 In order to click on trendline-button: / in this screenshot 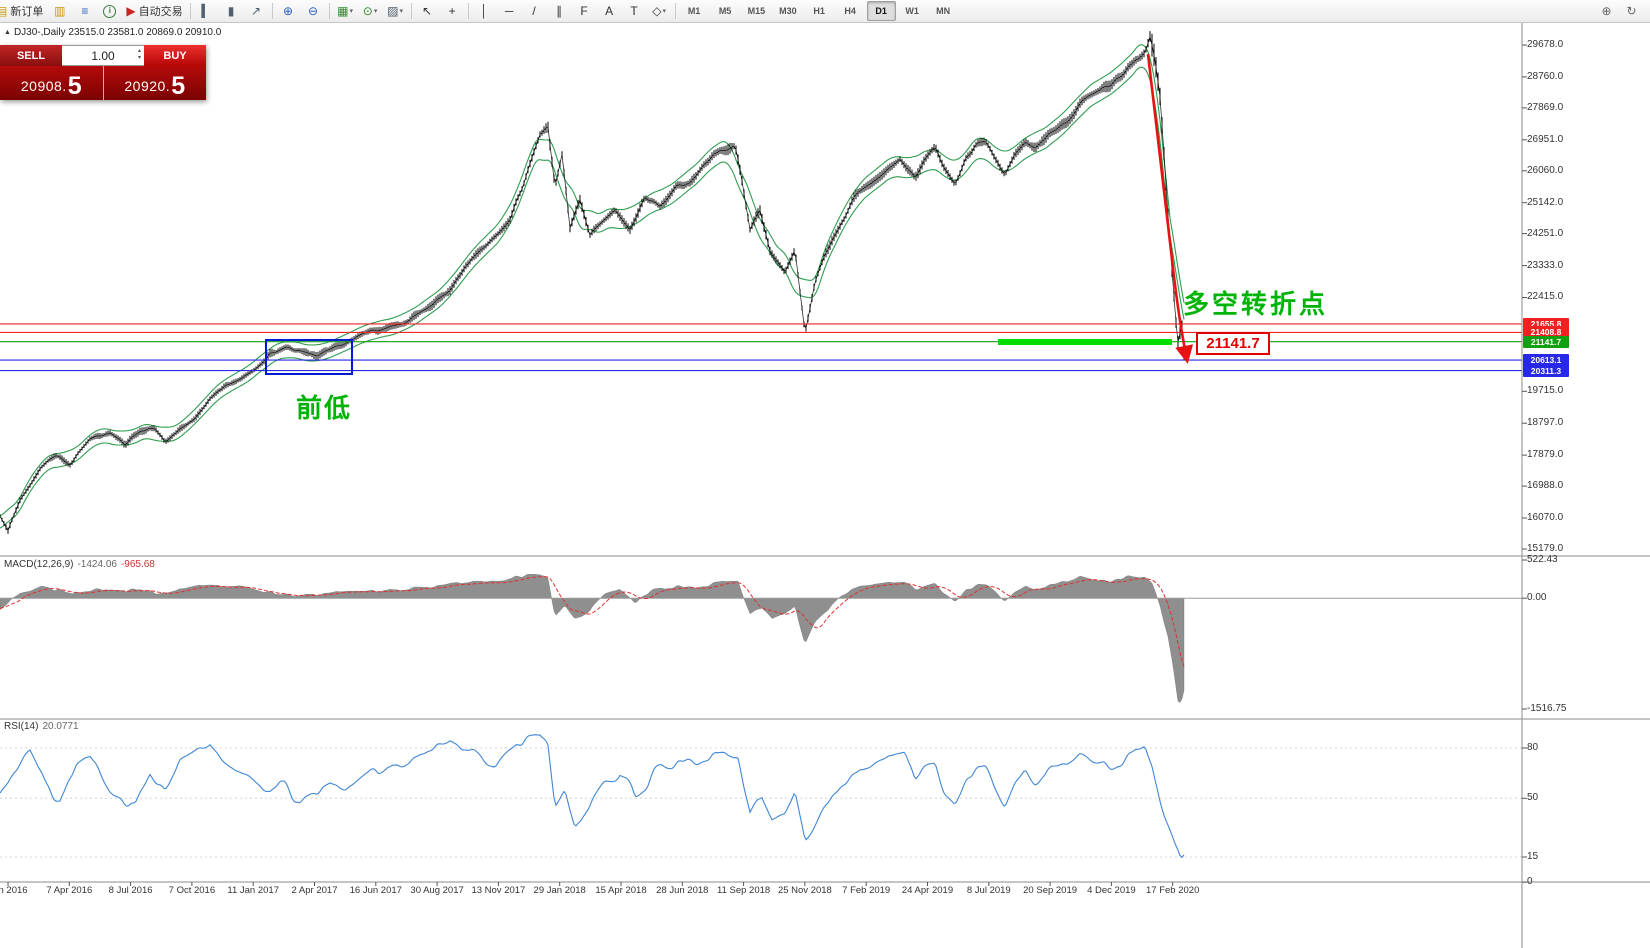, I will do `click(534, 11)`.